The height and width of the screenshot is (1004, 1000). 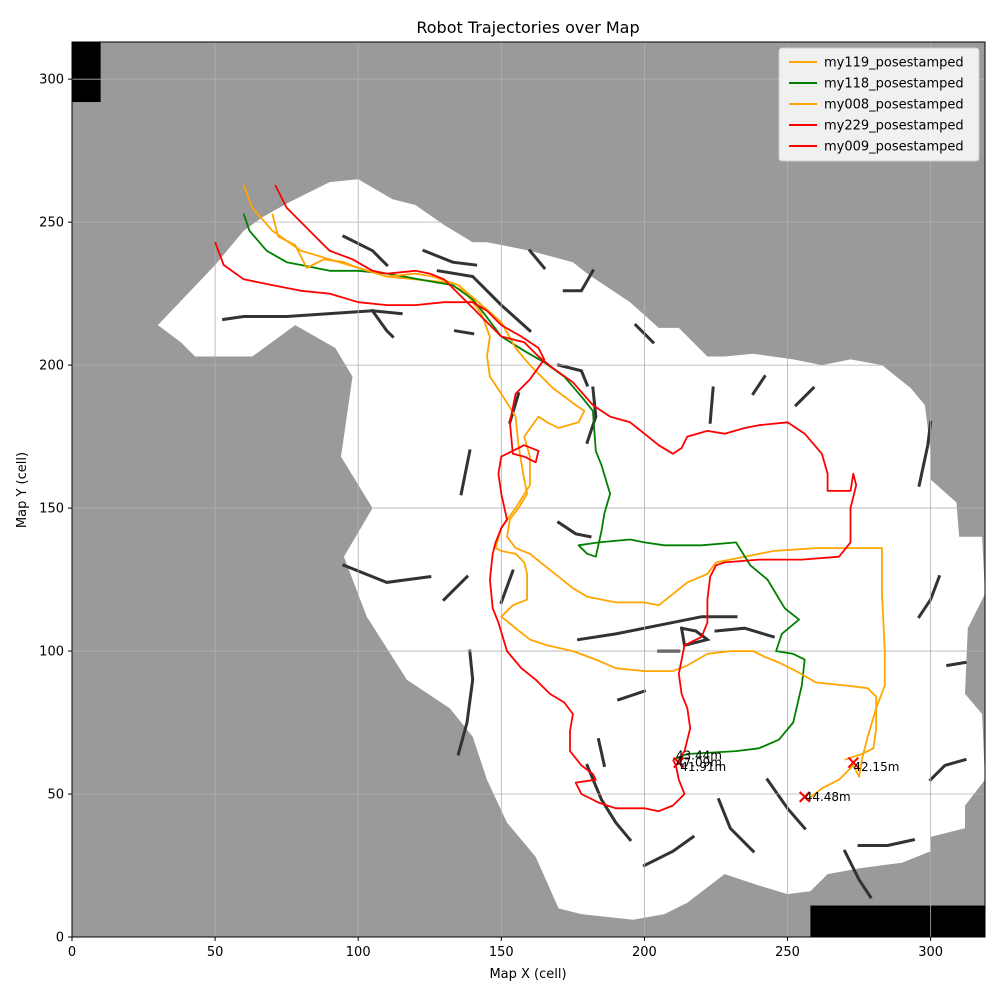 What do you see at coordinates (215, 952) in the screenshot?
I see `x-tick-label: 50` at bounding box center [215, 952].